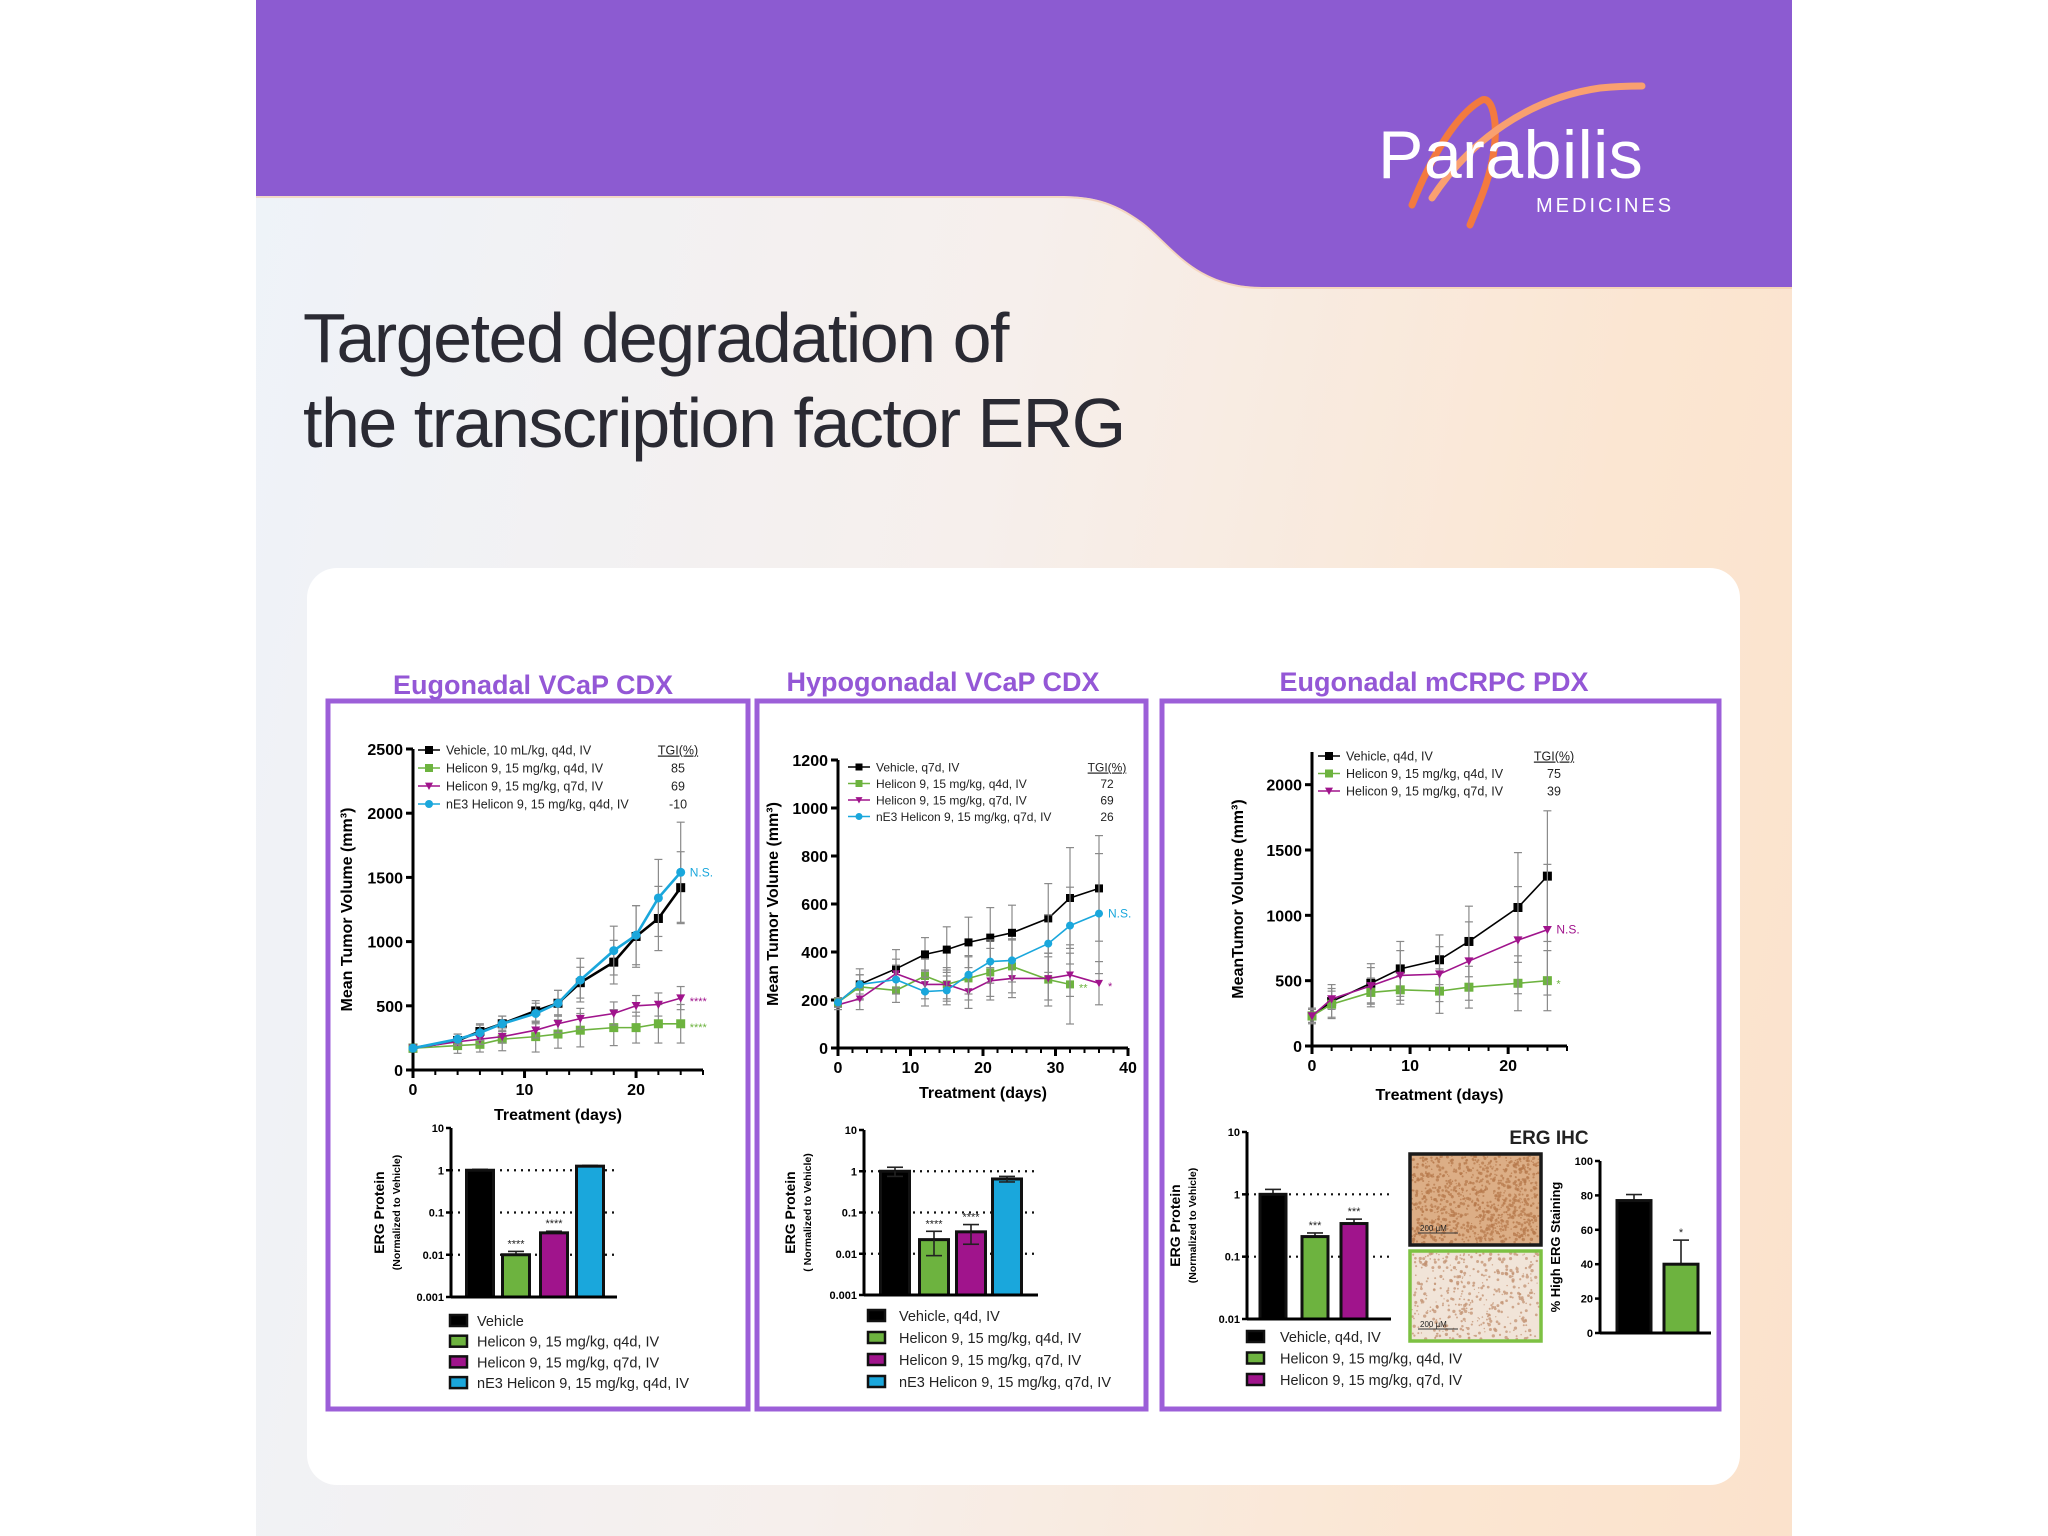 Image resolution: width=2048 pixels, height=1536 pixels. What do you see at coordinates (843, 1296) in the screenshot?
I see `y-tick-label: 0.001` at bounding box center [843, 1296].